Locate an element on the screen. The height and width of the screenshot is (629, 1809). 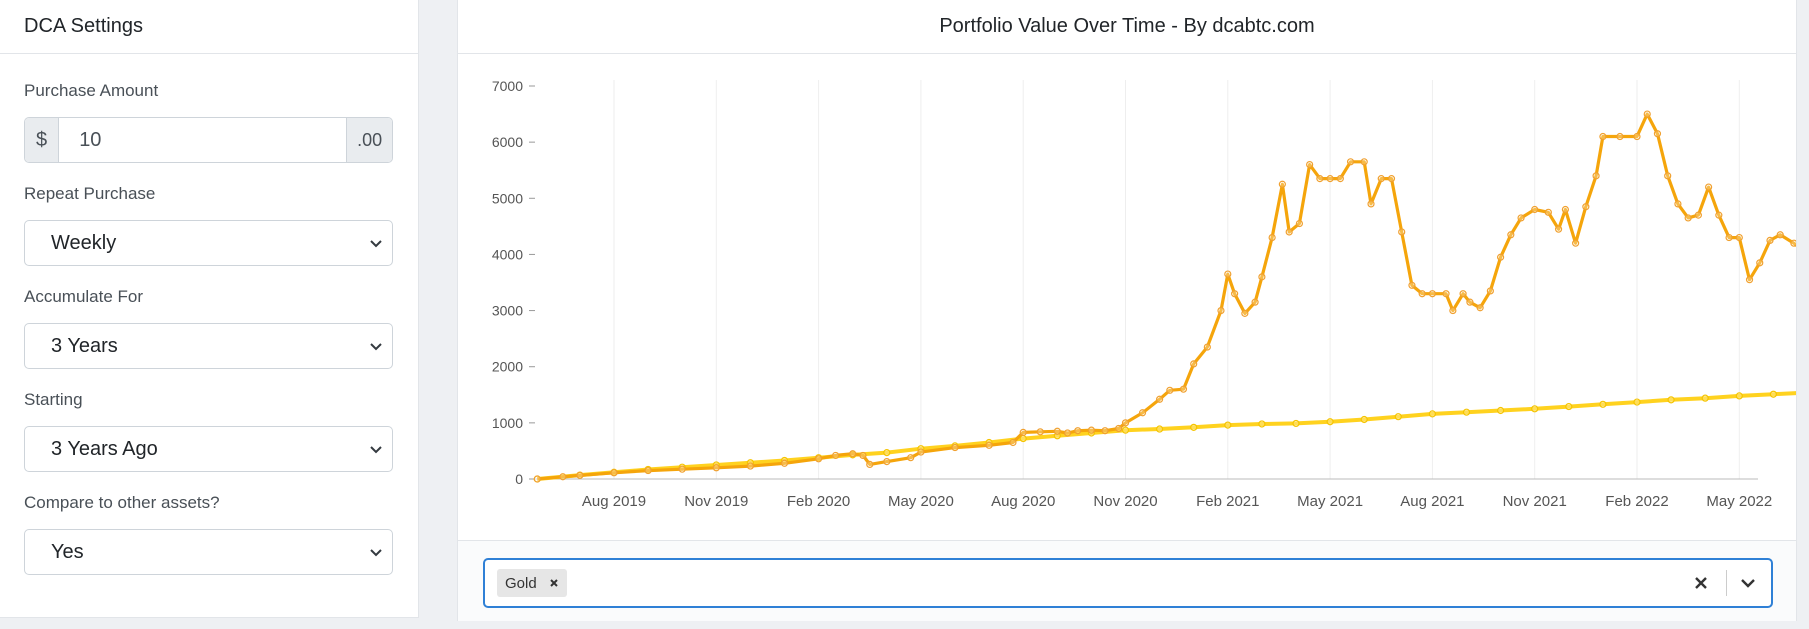
x-tick-label: Nov 2021 is located at coordinates (1535, 501).